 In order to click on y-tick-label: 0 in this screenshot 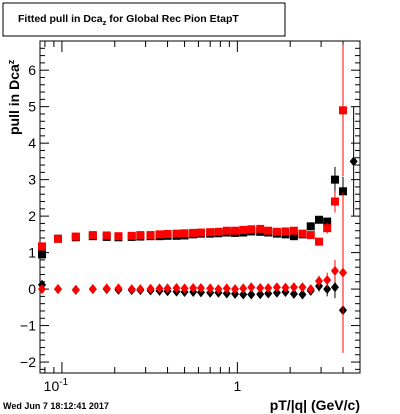, I will do `click(32, 289)`.